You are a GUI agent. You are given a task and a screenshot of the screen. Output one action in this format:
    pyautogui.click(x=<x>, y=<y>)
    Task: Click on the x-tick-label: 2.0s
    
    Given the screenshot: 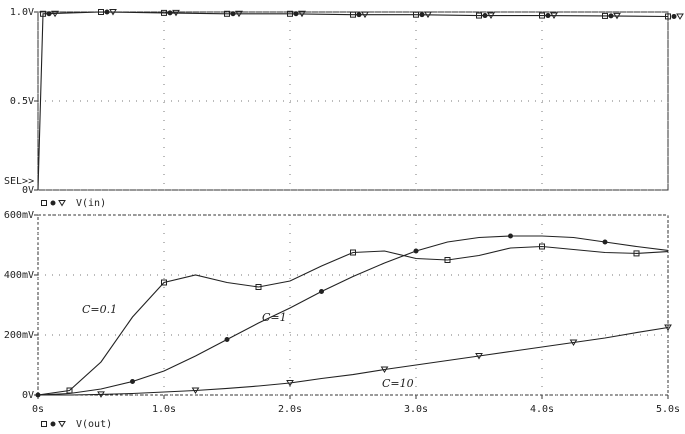 What is the action you would take?
    pyautogui.click(x=290, y=409)
    